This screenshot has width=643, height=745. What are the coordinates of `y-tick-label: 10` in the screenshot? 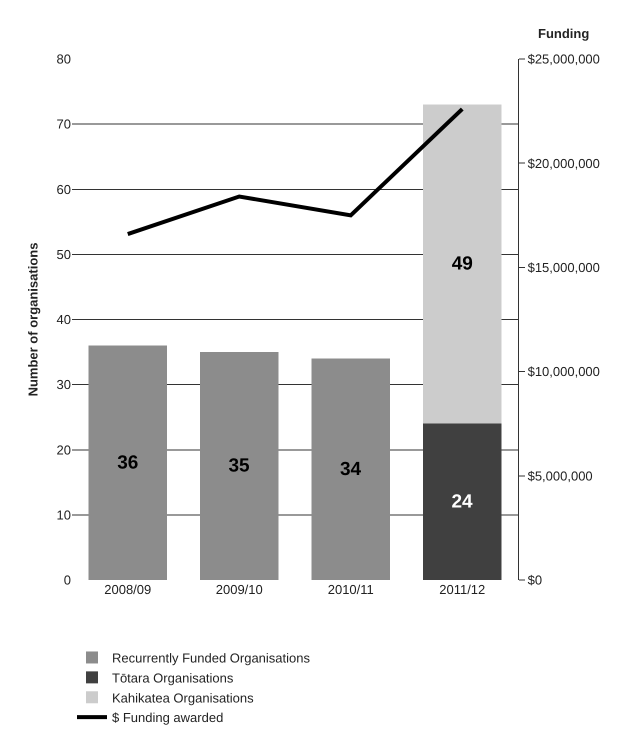 It's located at (63, 514).